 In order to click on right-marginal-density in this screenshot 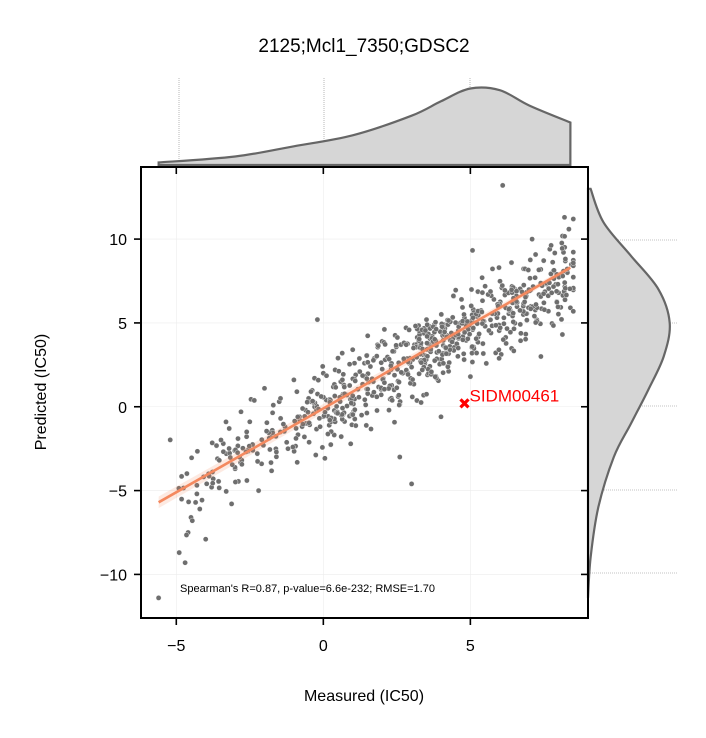, I will do `click(628, 392)`.